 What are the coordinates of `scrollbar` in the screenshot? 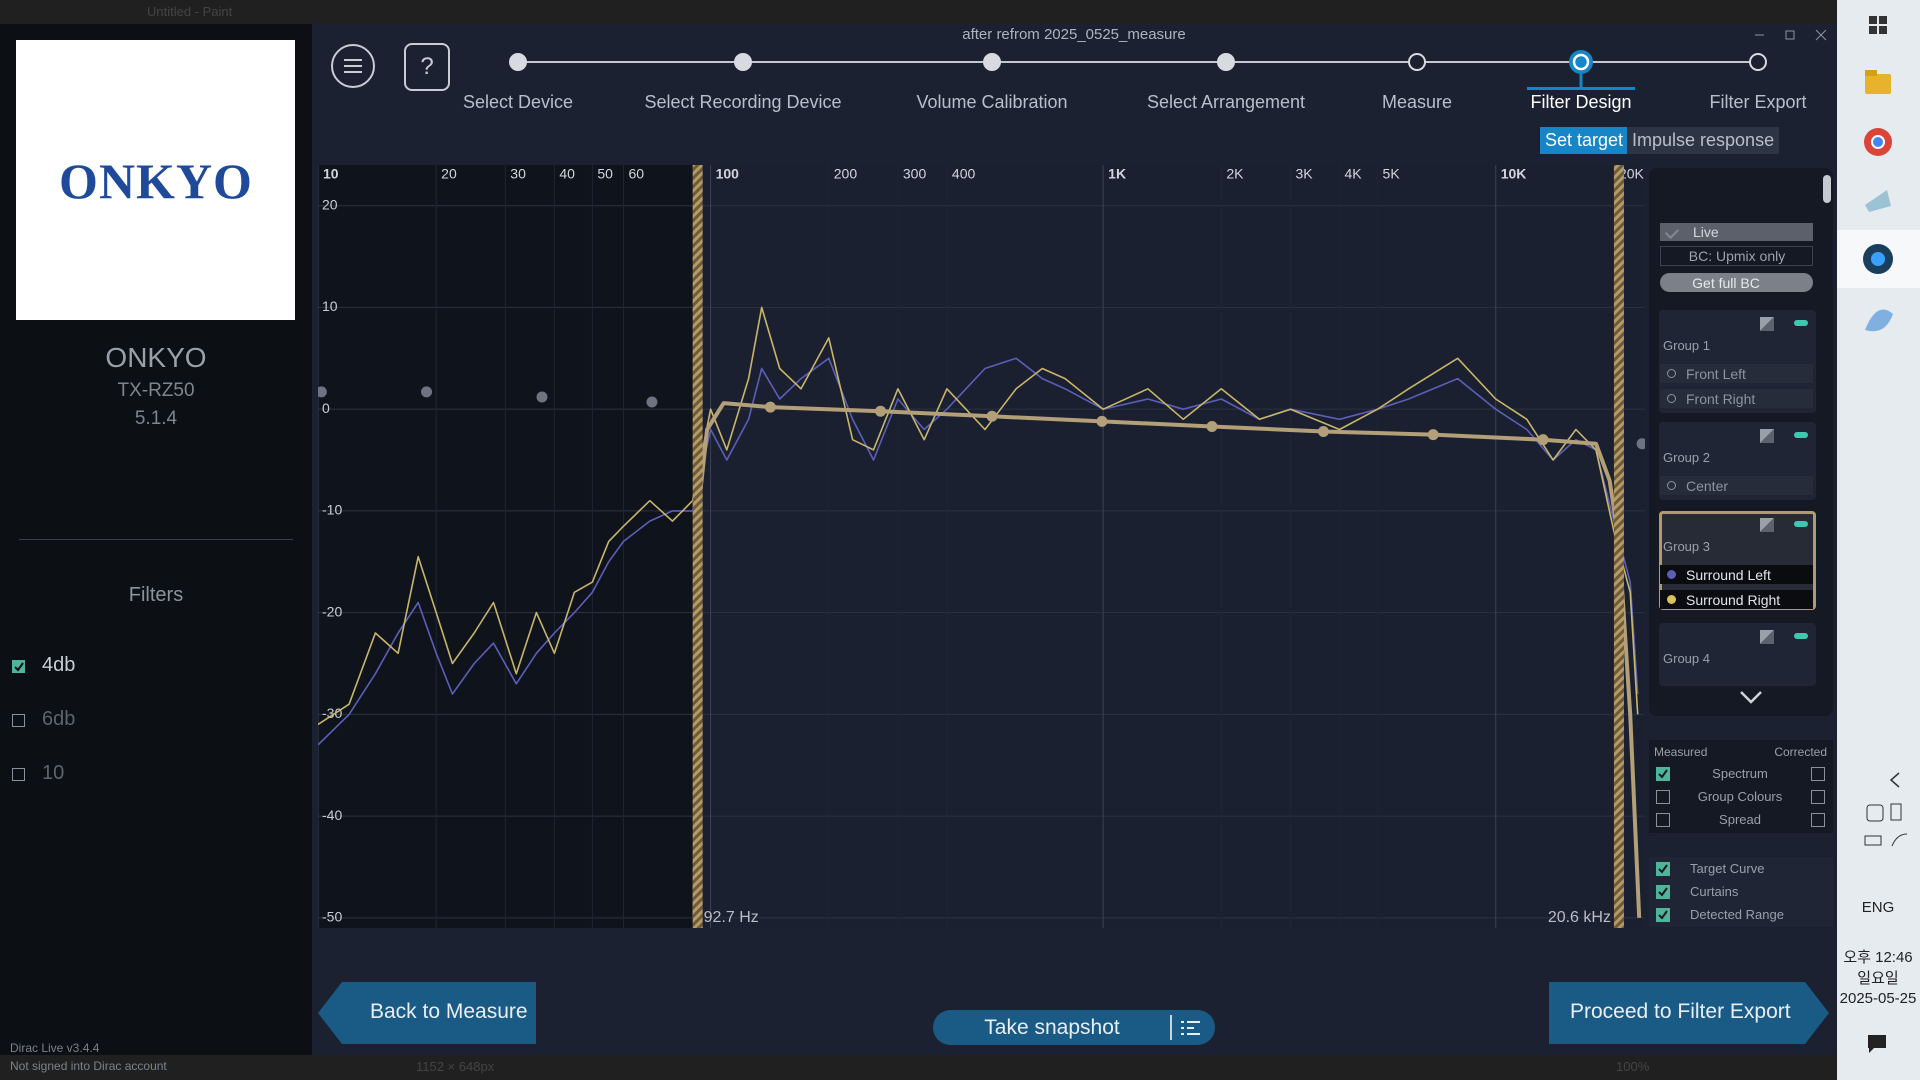 It's located at (1827, 189).